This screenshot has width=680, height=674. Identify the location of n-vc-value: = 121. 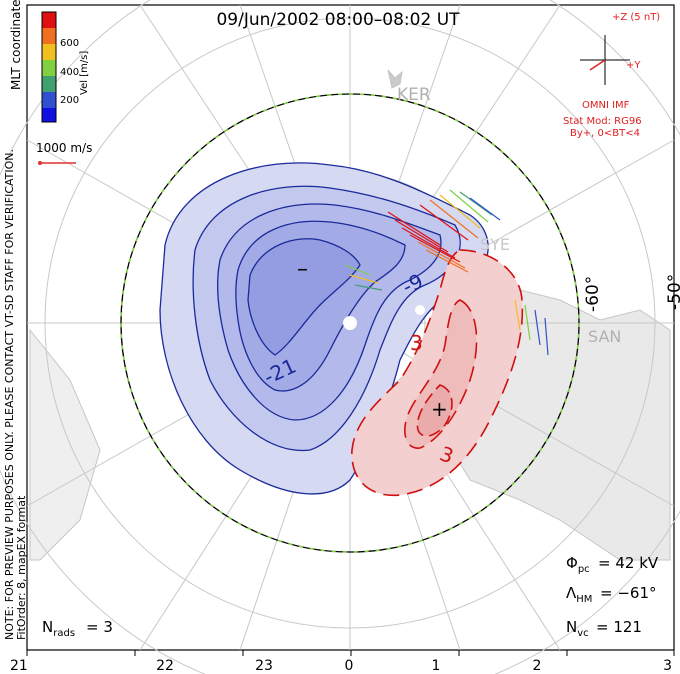
(619, 627).